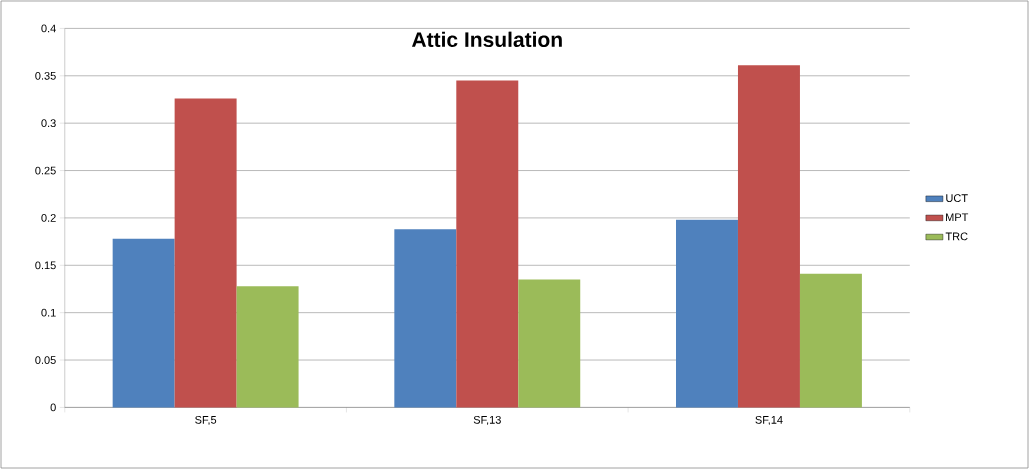  I want to click on legend-label: MPT, so click(957, 217).